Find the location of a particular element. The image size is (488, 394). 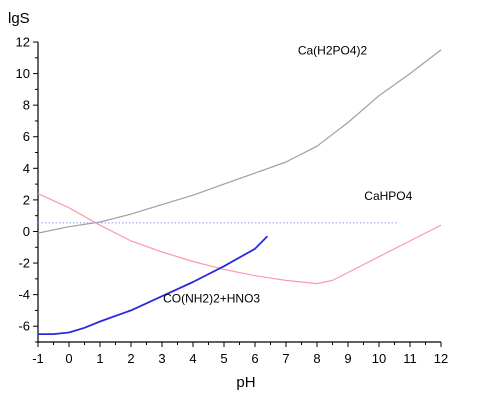

y-tick-label: 0 is located at coordinates (26, 231).